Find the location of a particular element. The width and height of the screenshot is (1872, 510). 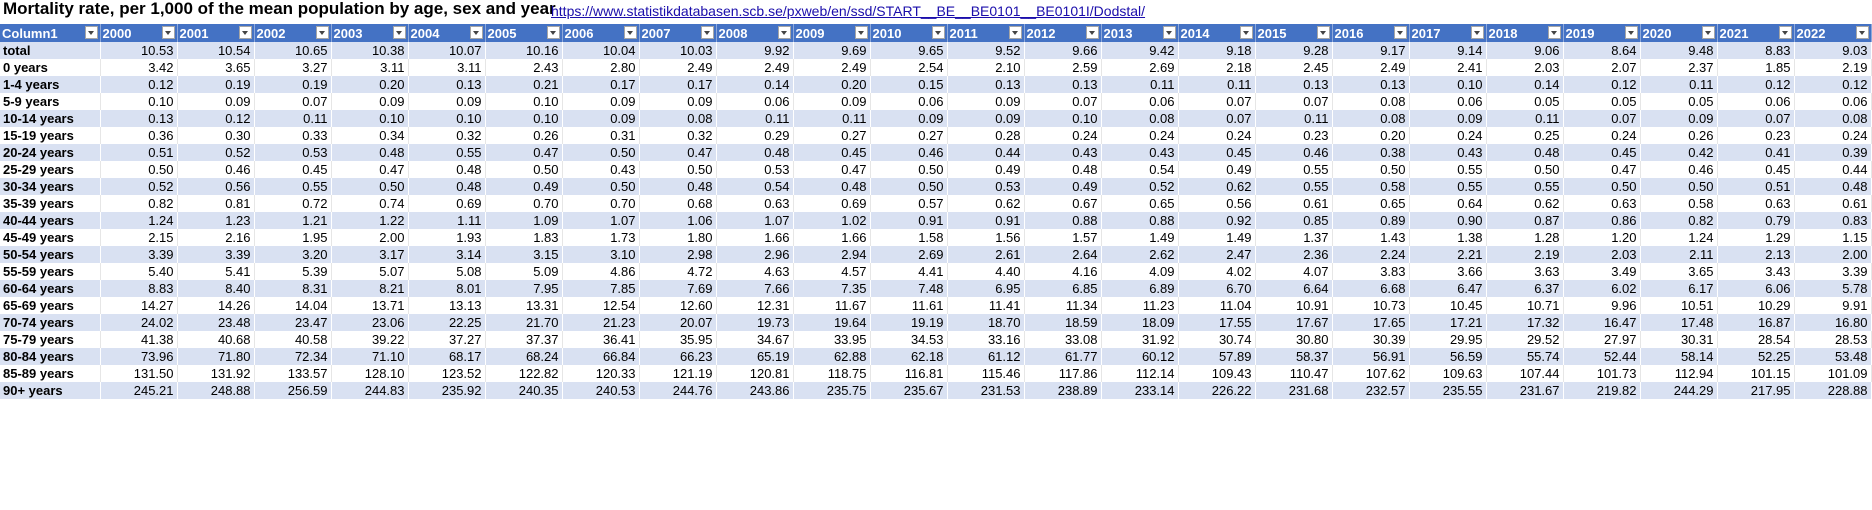

value-cell: 9.66 is located at coordinates (1063, 50).